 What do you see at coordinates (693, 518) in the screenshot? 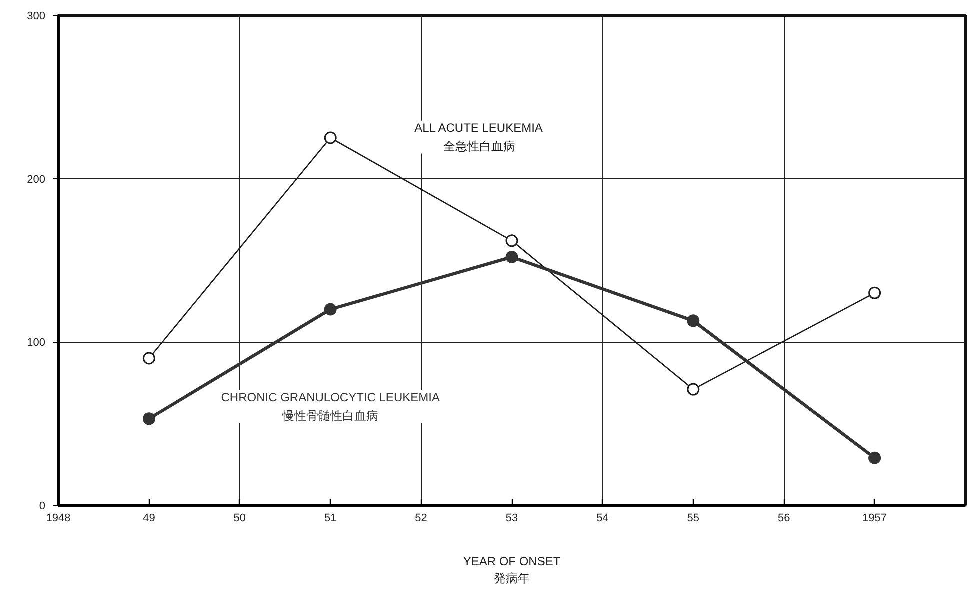
I see `x-tick-label: 55` at bounding box center [693, 518].